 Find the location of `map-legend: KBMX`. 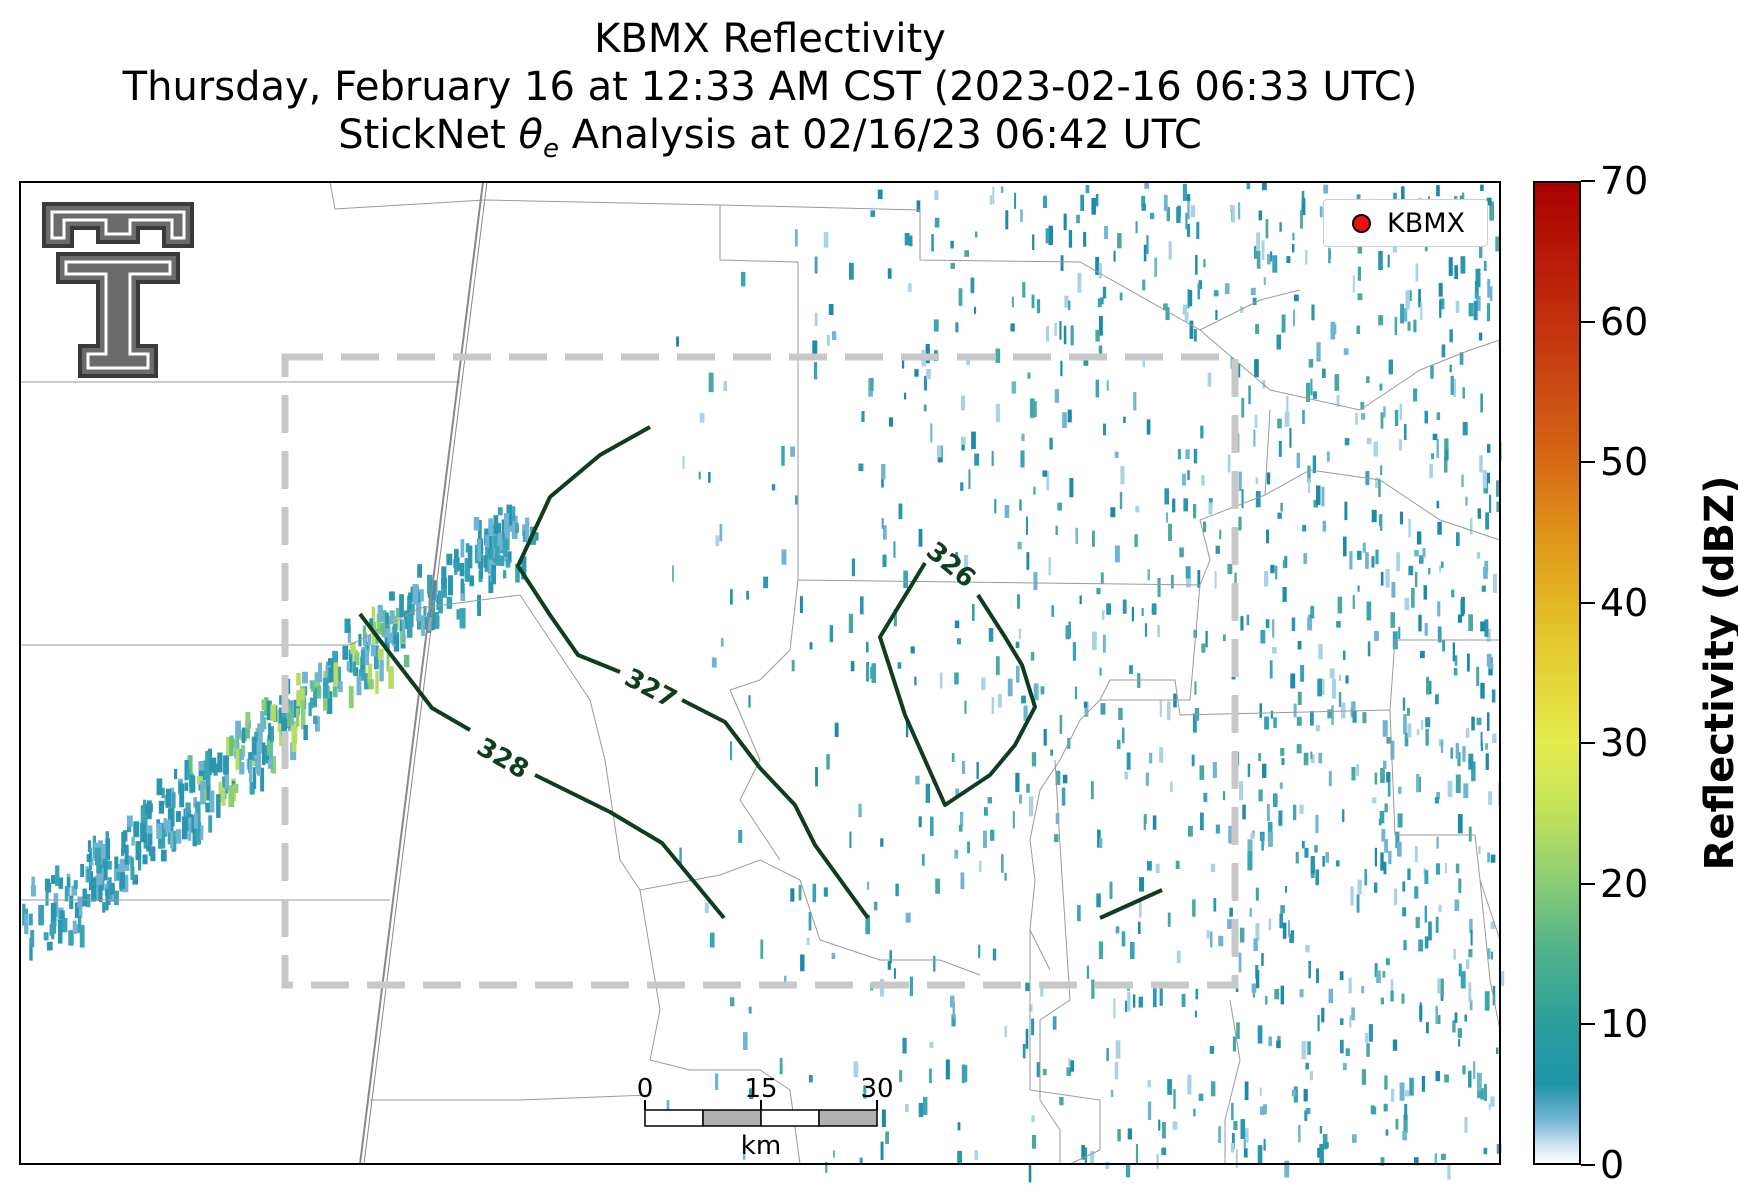

map-legend: KBMX is located at coordinates (1405, 223).